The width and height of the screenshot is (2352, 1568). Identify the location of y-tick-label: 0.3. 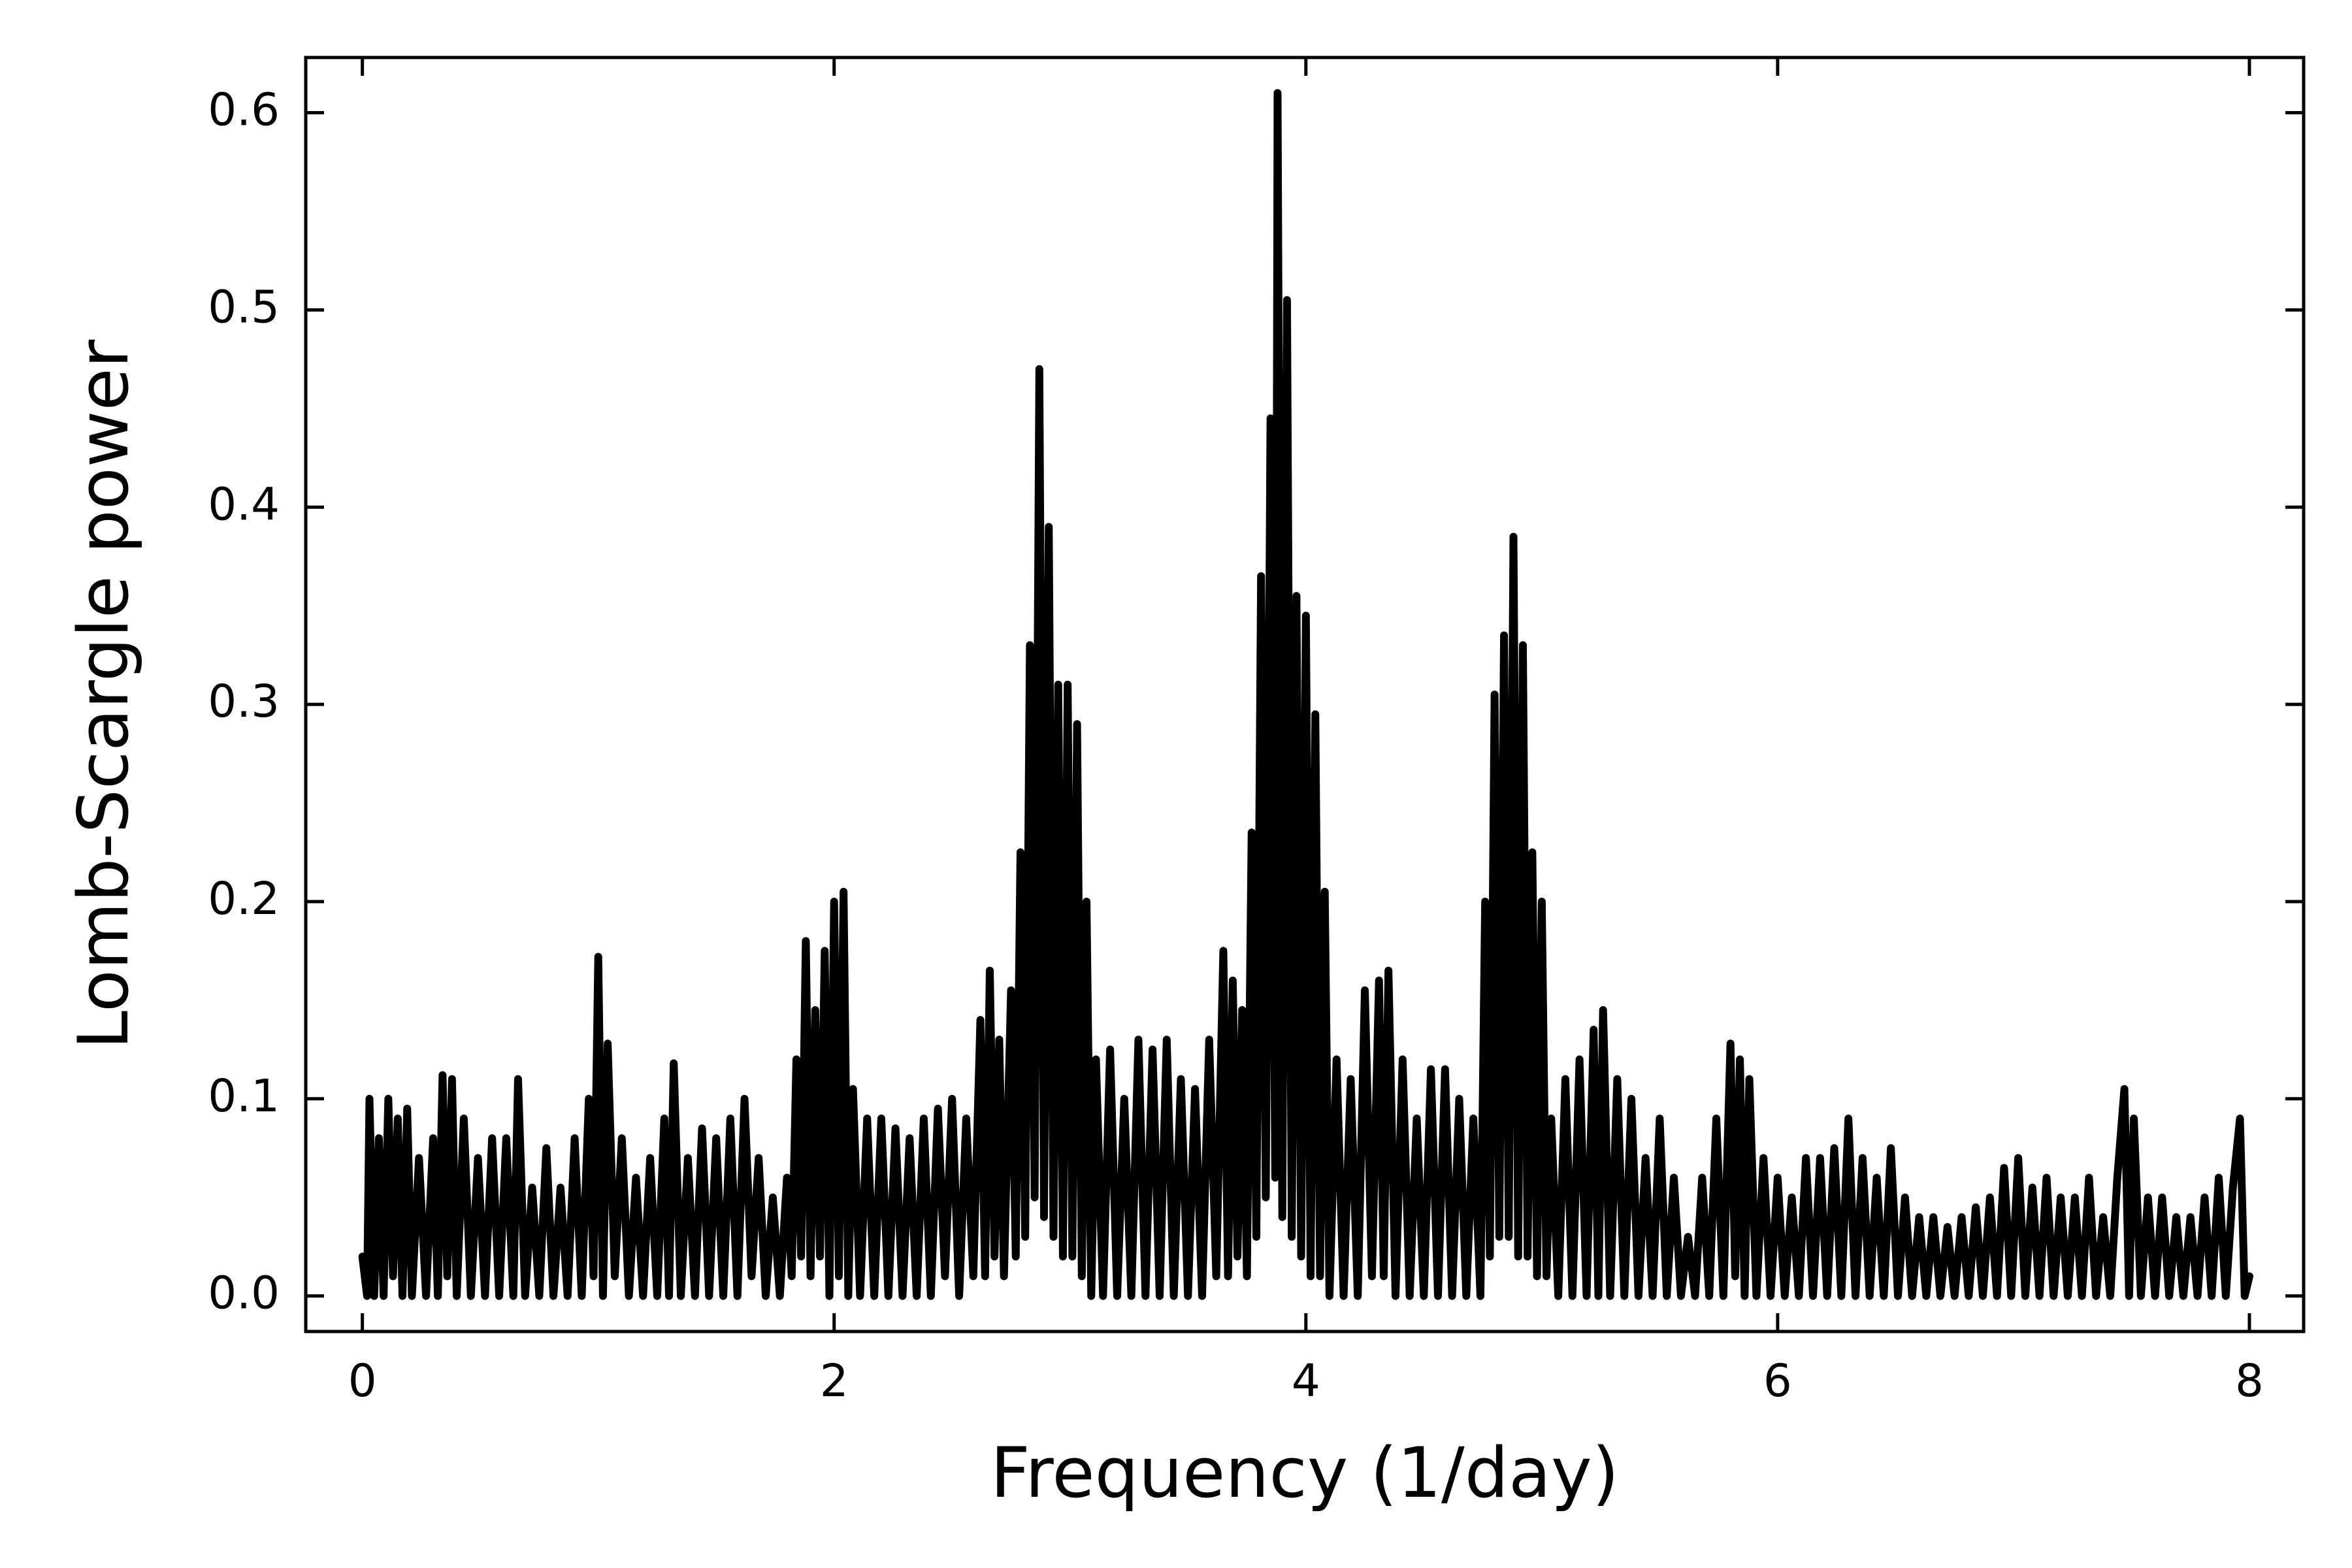
(244, 702).